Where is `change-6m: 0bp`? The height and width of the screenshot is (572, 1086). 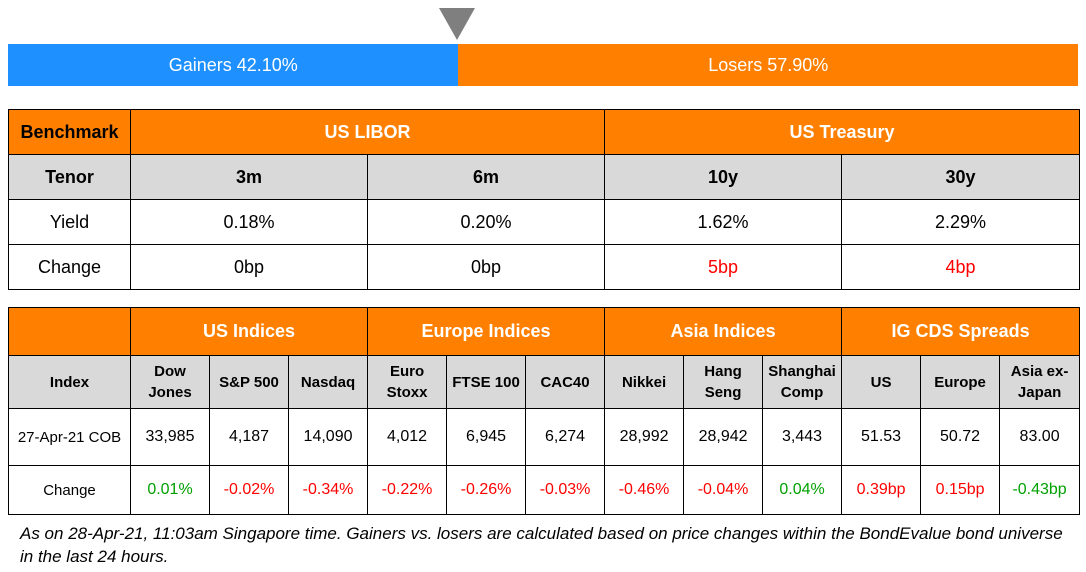 change-6m: 0bp is located at coordinates (486, 267).